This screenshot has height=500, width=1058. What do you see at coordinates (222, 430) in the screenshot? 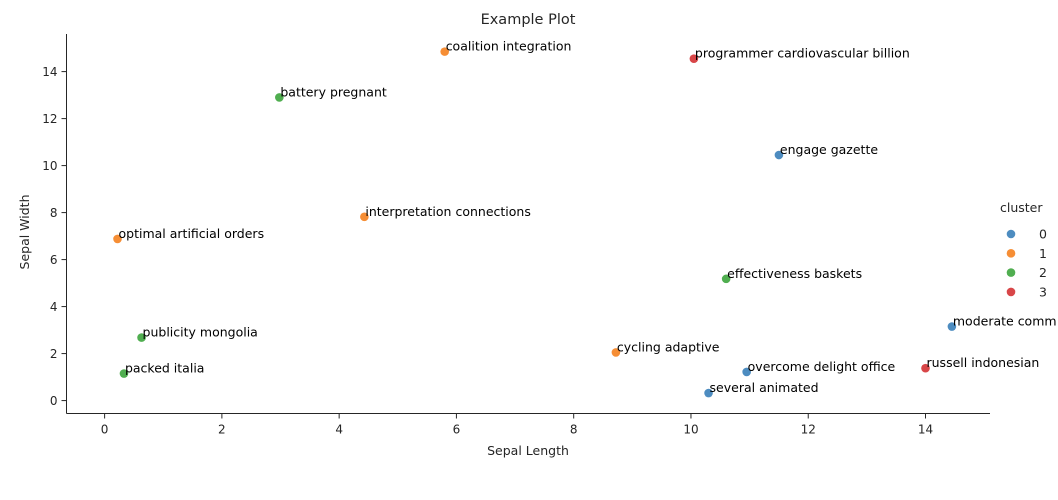
I see `x-tick-label: 2` at bounding box center [222, 430].